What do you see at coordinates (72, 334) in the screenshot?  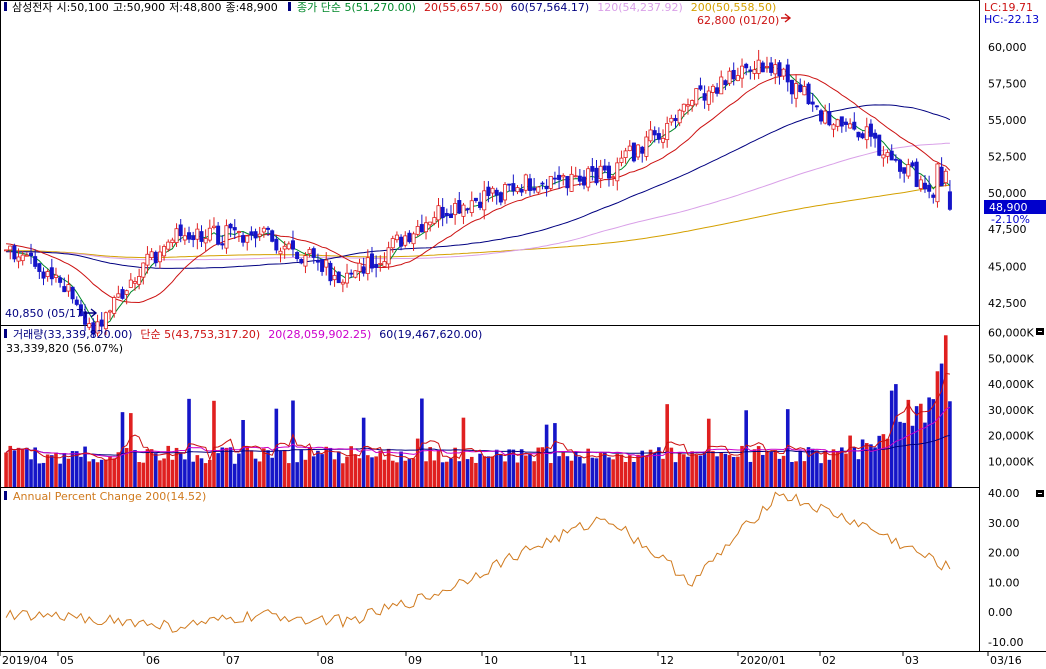 I see `legend-entry: 거래량(33,339,820.00)` at bounding box center [72, 334].